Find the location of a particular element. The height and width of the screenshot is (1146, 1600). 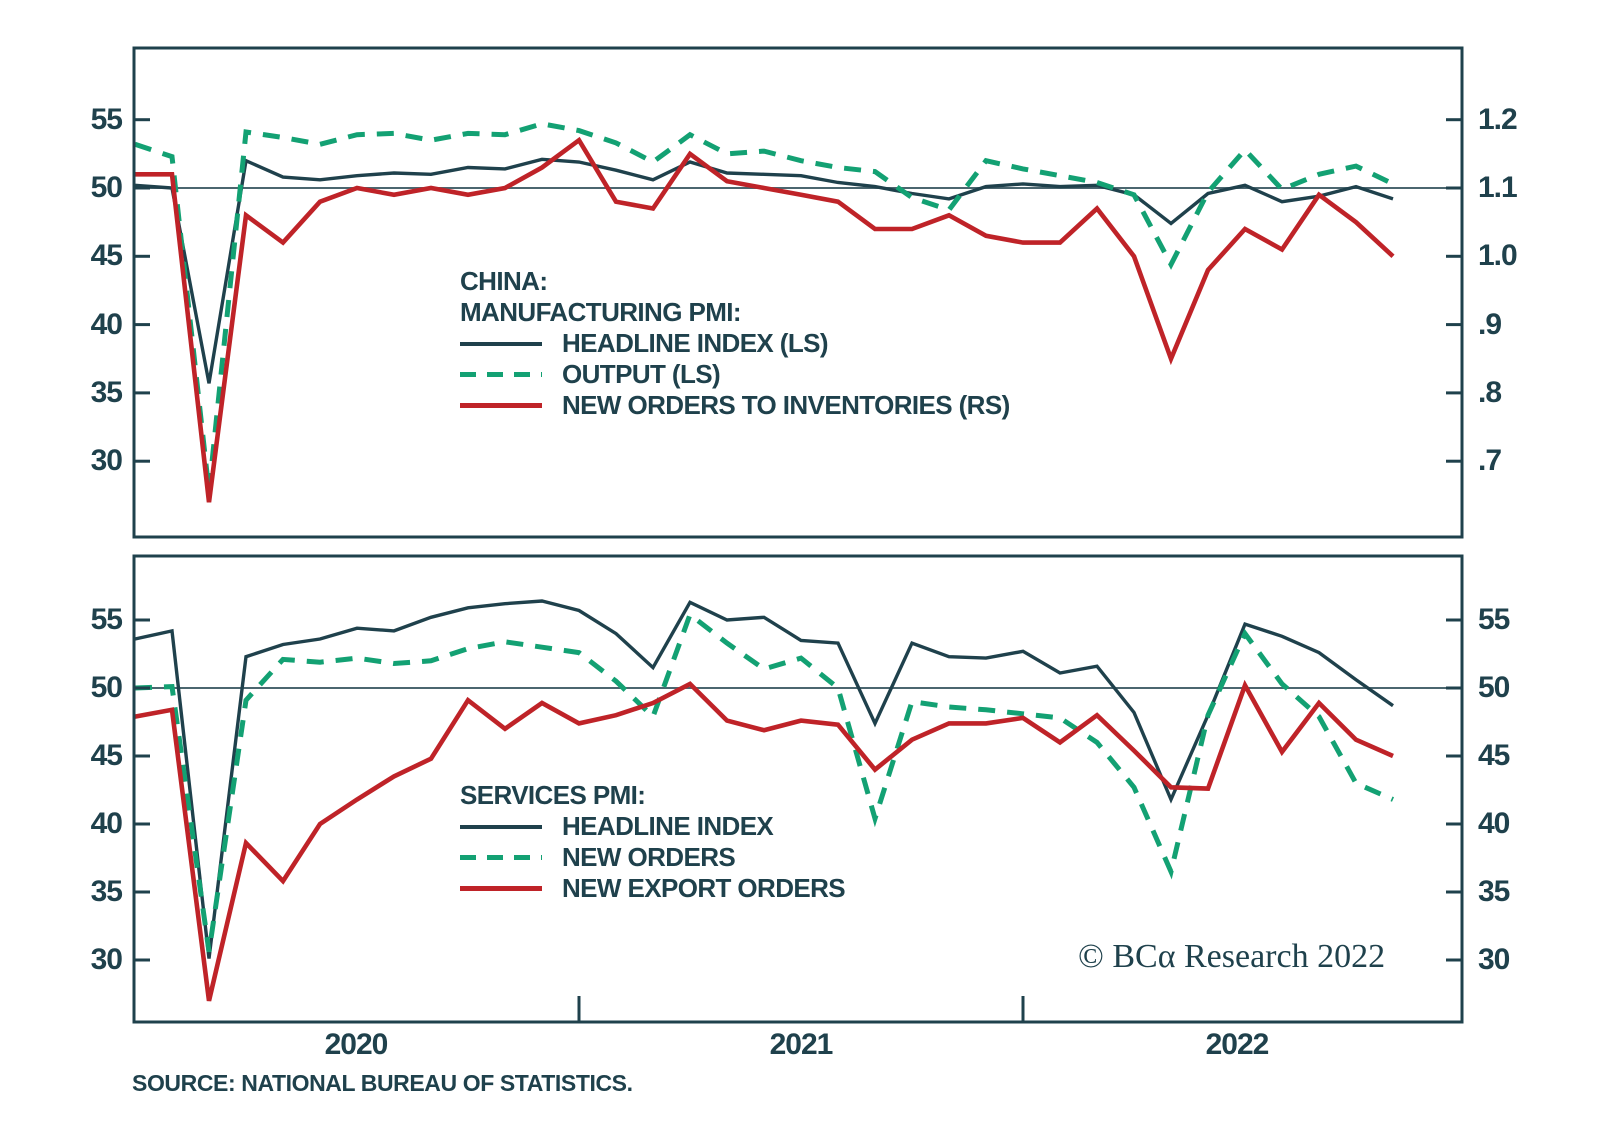

legend-row-new-orders-to-inventories: NEW ORDERS TO INVENTORIES (RS) is located at coordinates (735, 405).